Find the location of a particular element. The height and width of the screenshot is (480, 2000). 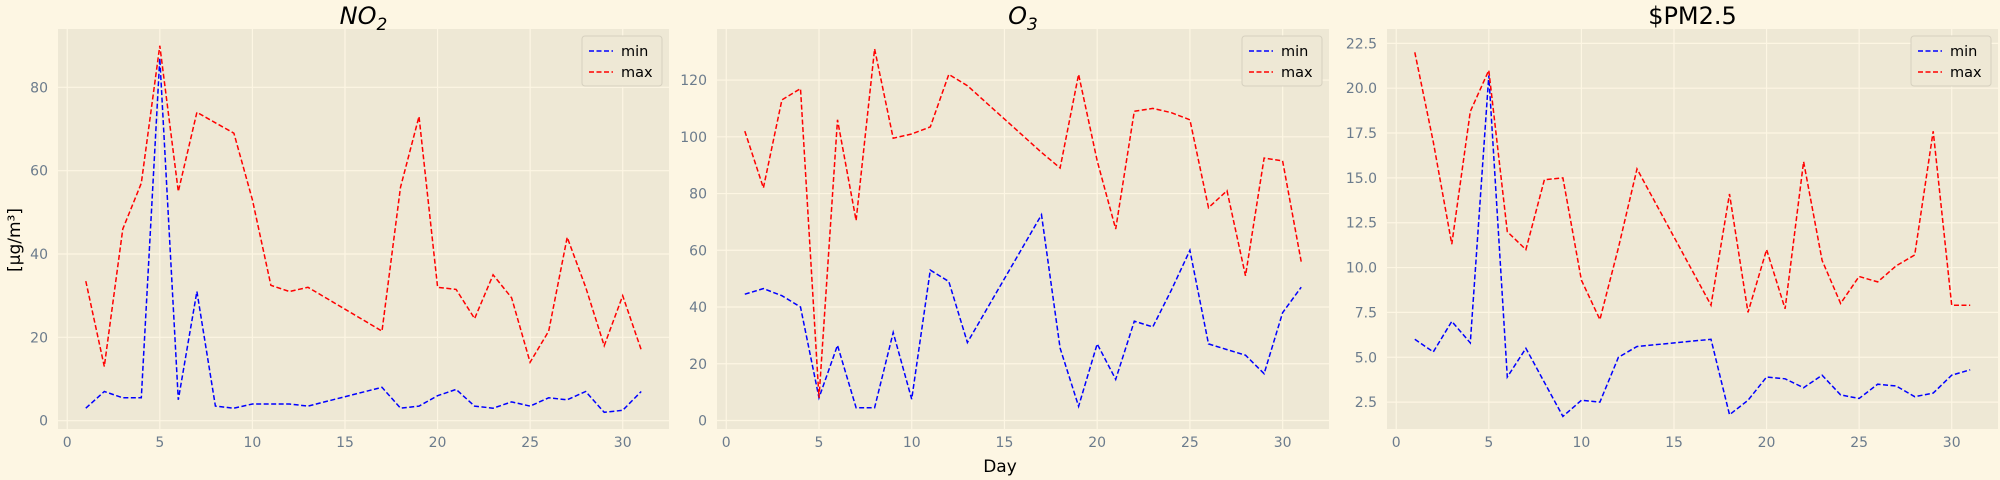

y-tick-label: 80 is located at coordinates (39, 88).